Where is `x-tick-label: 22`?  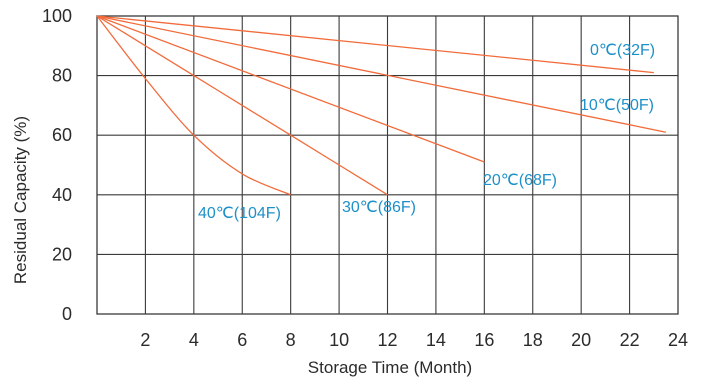 x-tick-label: 22 is located at coordinates (630, 340).